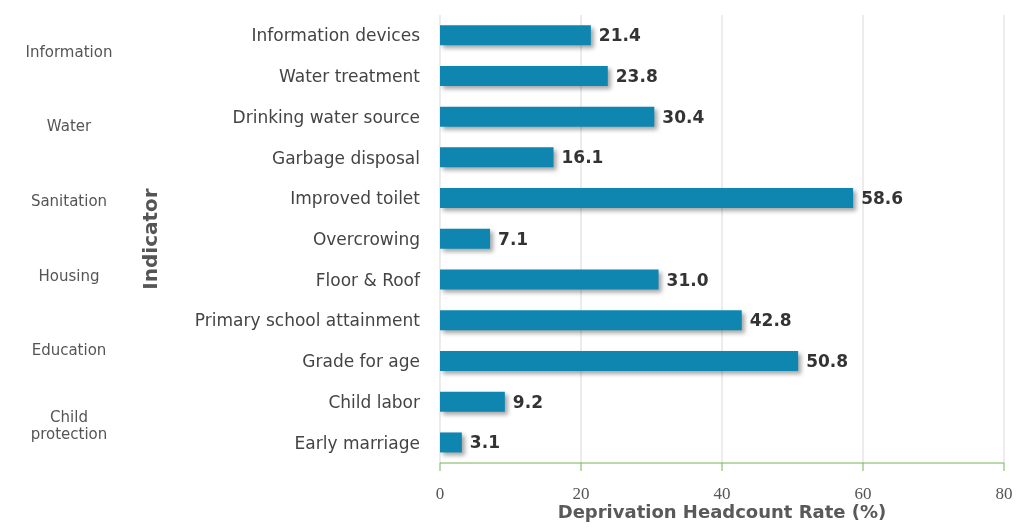 The image size is (1027, 531). I want to click on data-label: 31.0, so click(687, 279).